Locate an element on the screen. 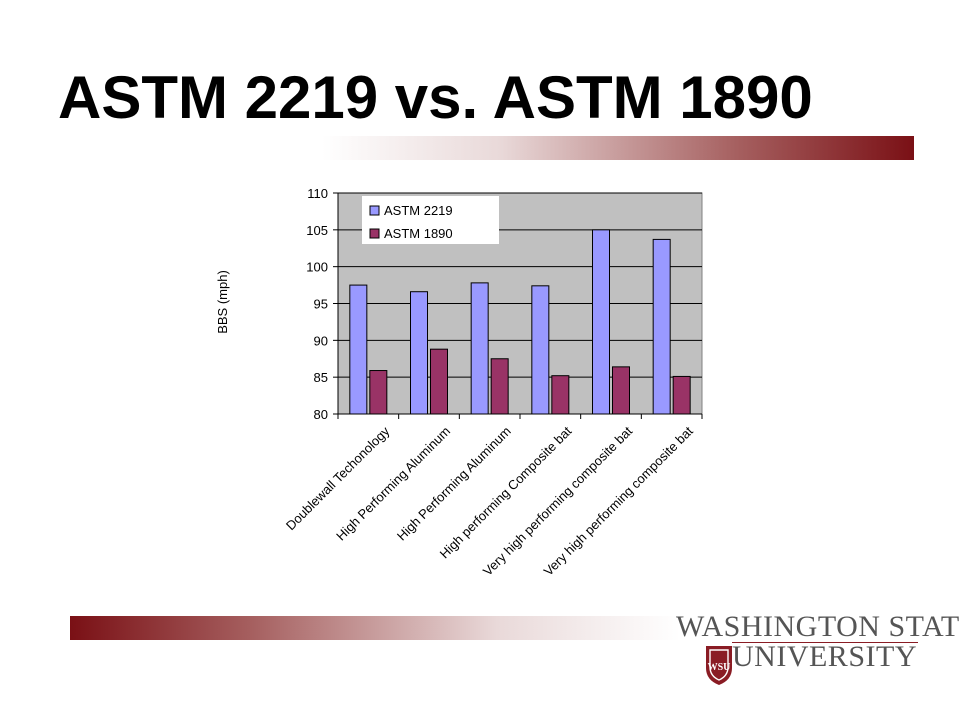 The image size is (960, 720). y-tick-label: 85 is located at coordinates (321, 377).